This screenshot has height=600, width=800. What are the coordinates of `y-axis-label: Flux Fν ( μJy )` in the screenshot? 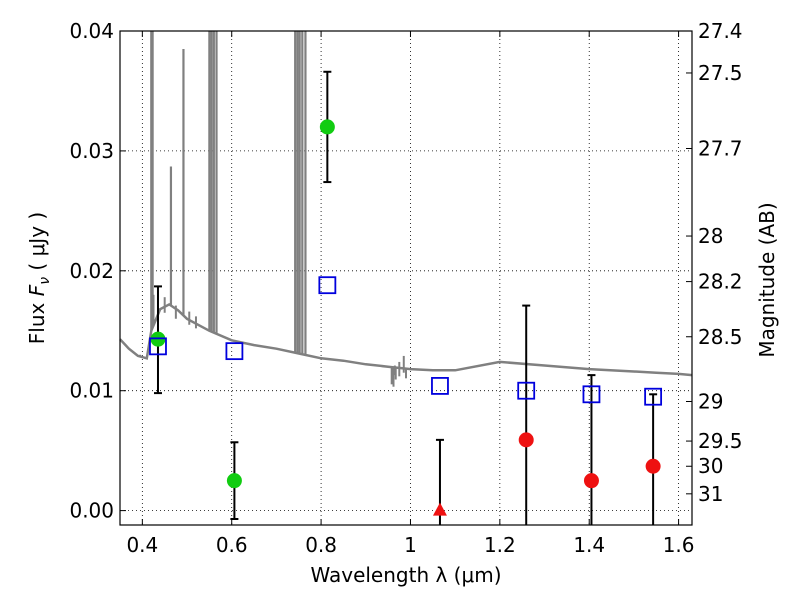 It's located at (39, 278).